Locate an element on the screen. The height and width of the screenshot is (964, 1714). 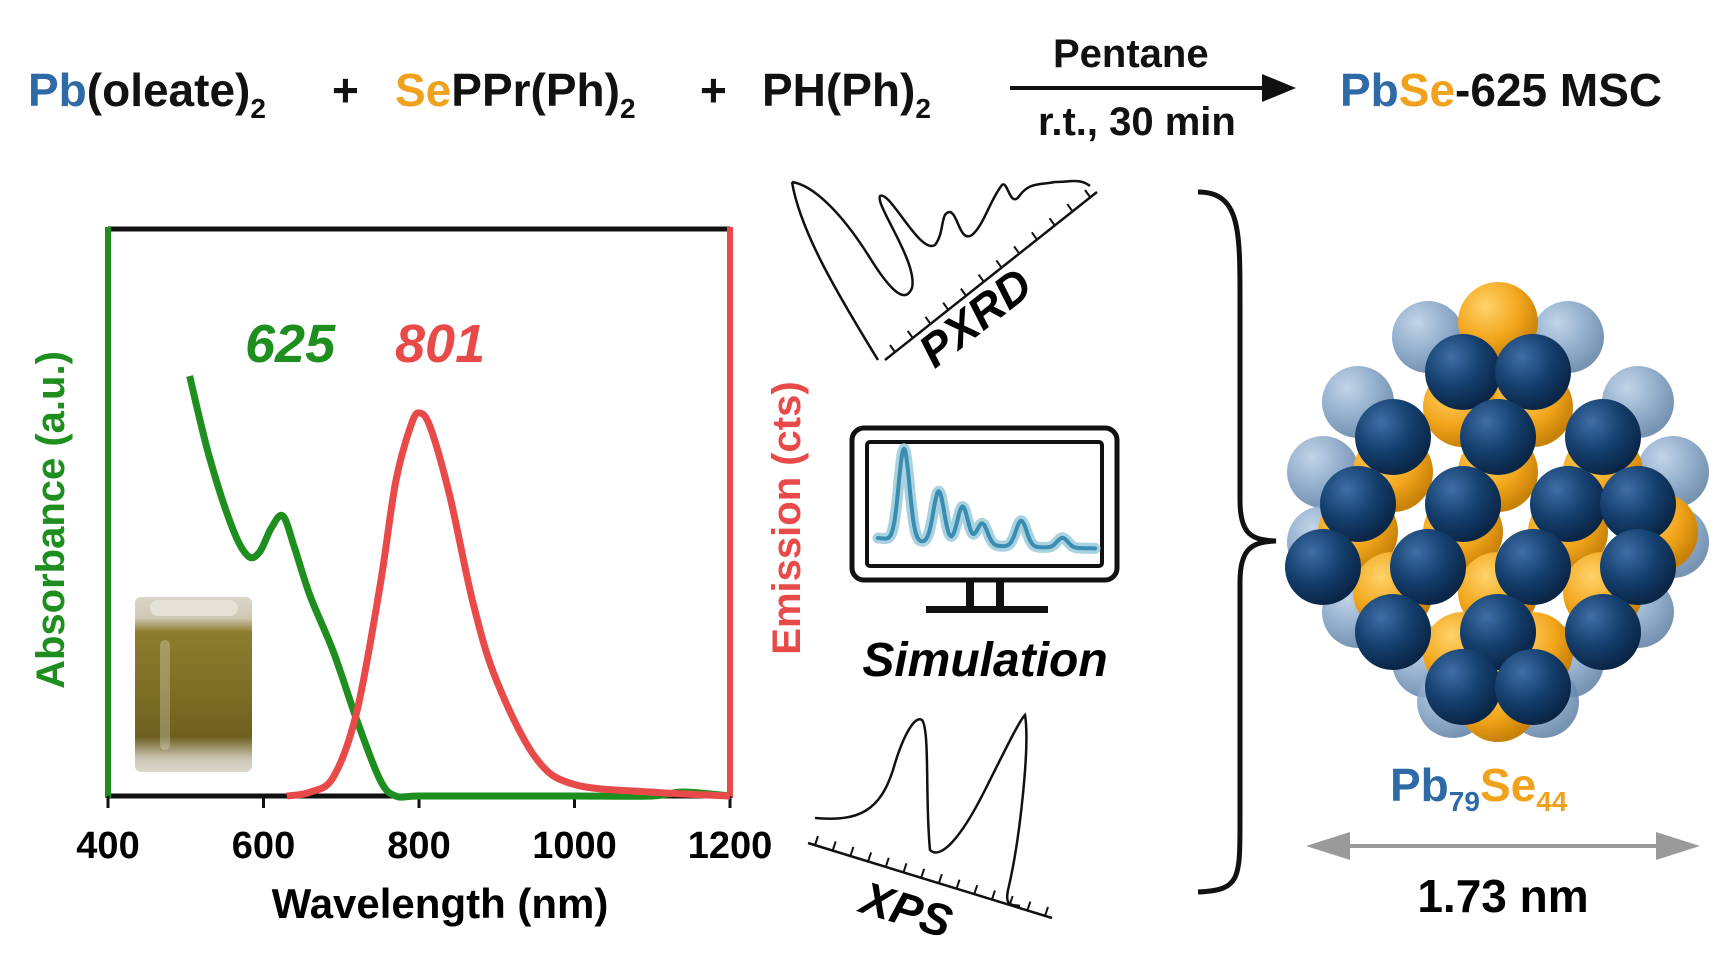
x-tick-label: 1200 is located at coordinates (730, 846).